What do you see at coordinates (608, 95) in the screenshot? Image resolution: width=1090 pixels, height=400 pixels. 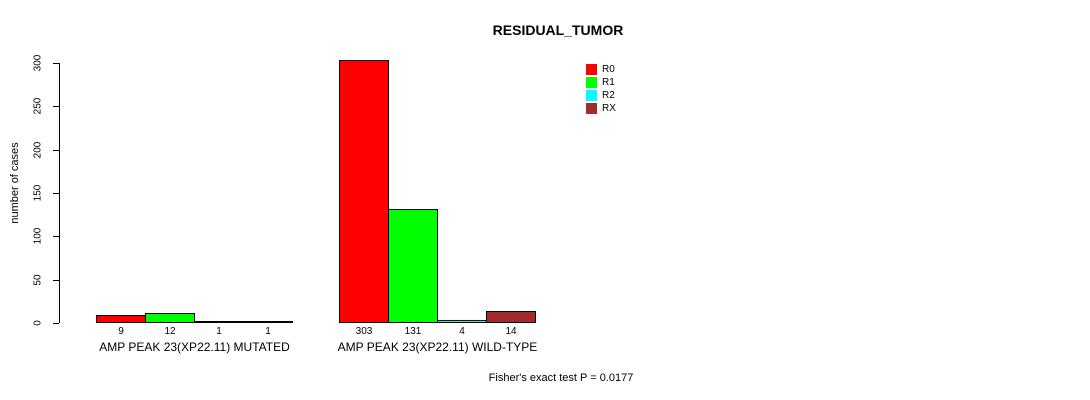 I see `legend-label: R2` at bounding box center [608, 95].